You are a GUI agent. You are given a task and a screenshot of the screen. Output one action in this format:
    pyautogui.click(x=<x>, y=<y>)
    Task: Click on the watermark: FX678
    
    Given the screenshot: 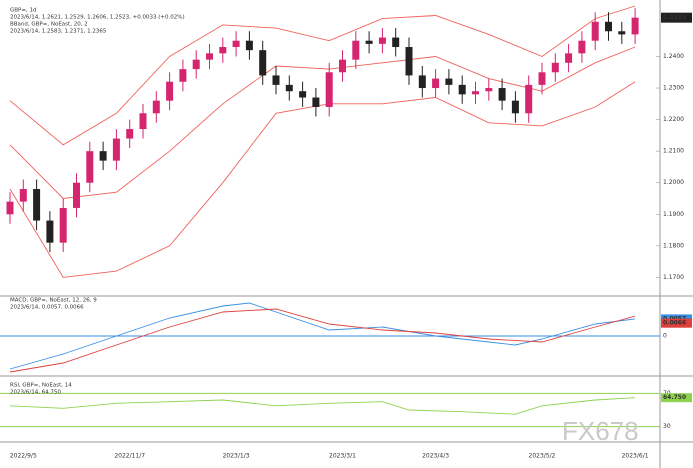 What is the action you would take?
    pyautogui.click(x=600, y=431)
    